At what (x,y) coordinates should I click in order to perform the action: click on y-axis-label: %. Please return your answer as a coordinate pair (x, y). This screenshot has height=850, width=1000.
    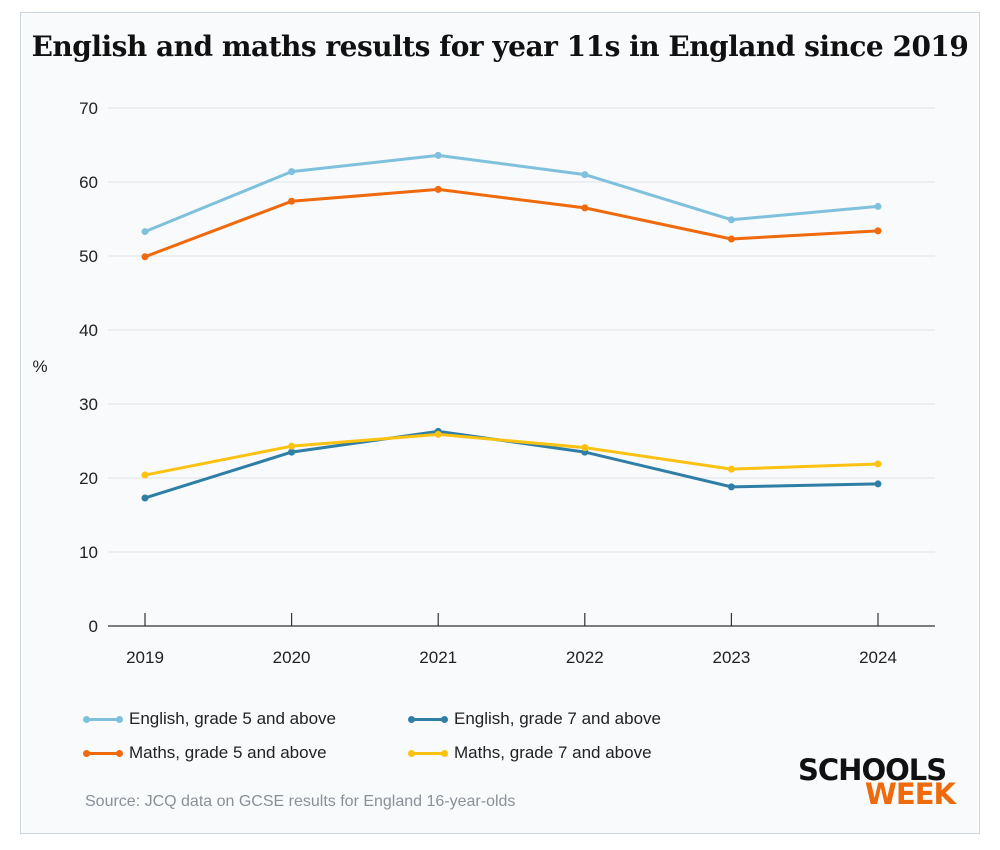
    Looking at the image, I should click on (39, 366).